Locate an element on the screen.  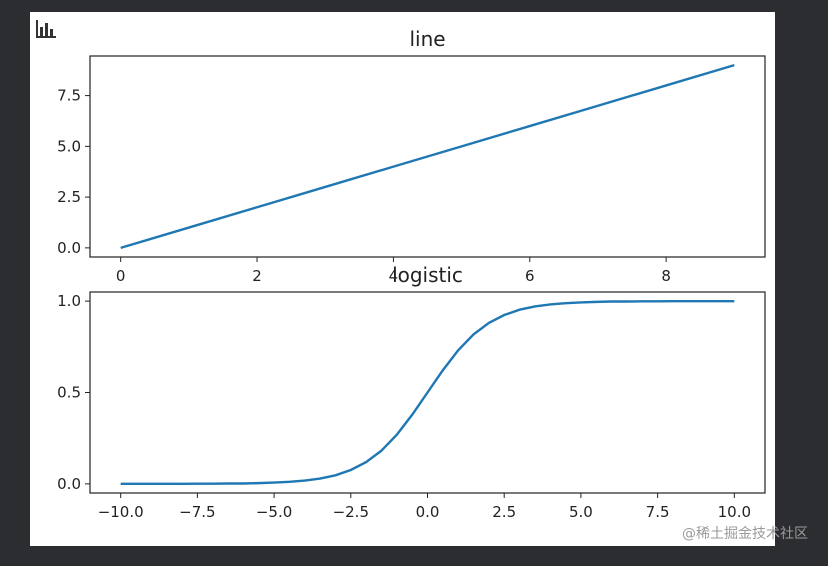
x-tick-label: −7.5 is located at coordinates (197, 512).